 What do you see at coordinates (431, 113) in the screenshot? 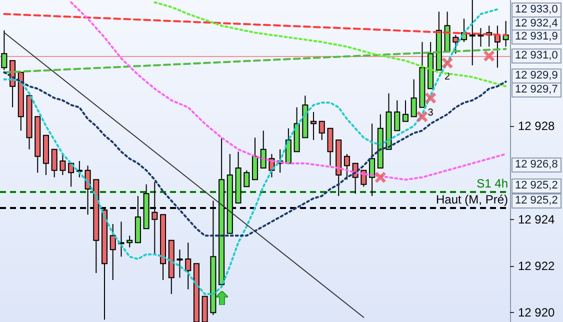
I see `annotation: 3` at bounding box center [431, 113].